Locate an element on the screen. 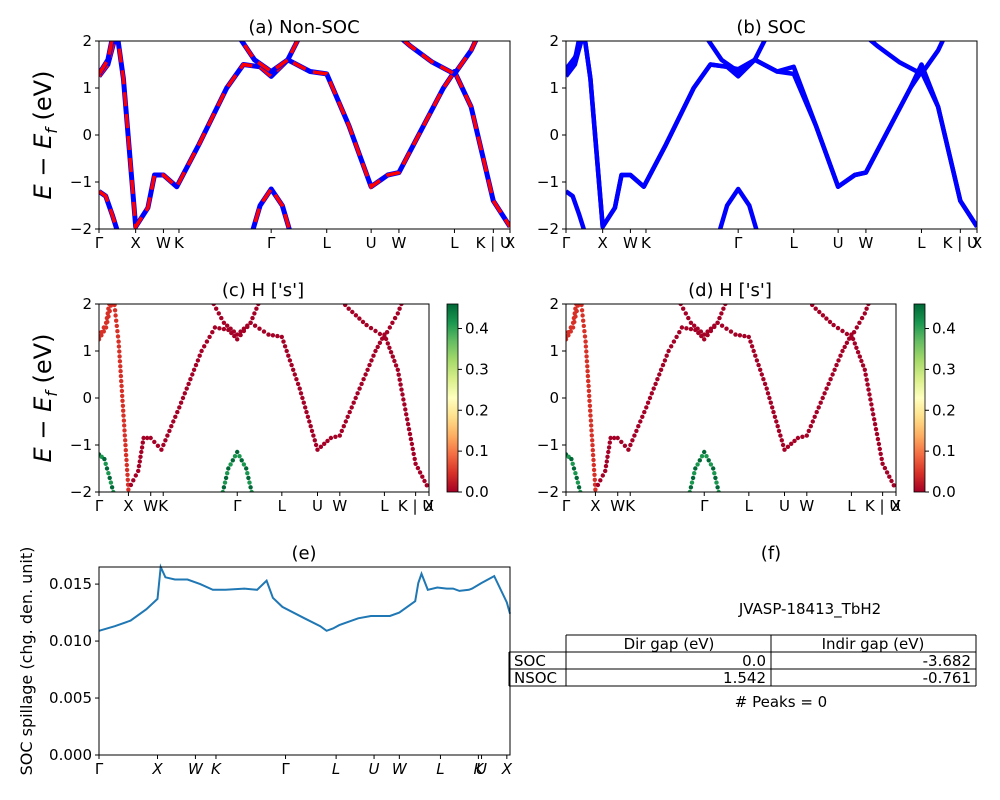  colorbar-tick-label: 0.3 is located at coordinates (944, 369).